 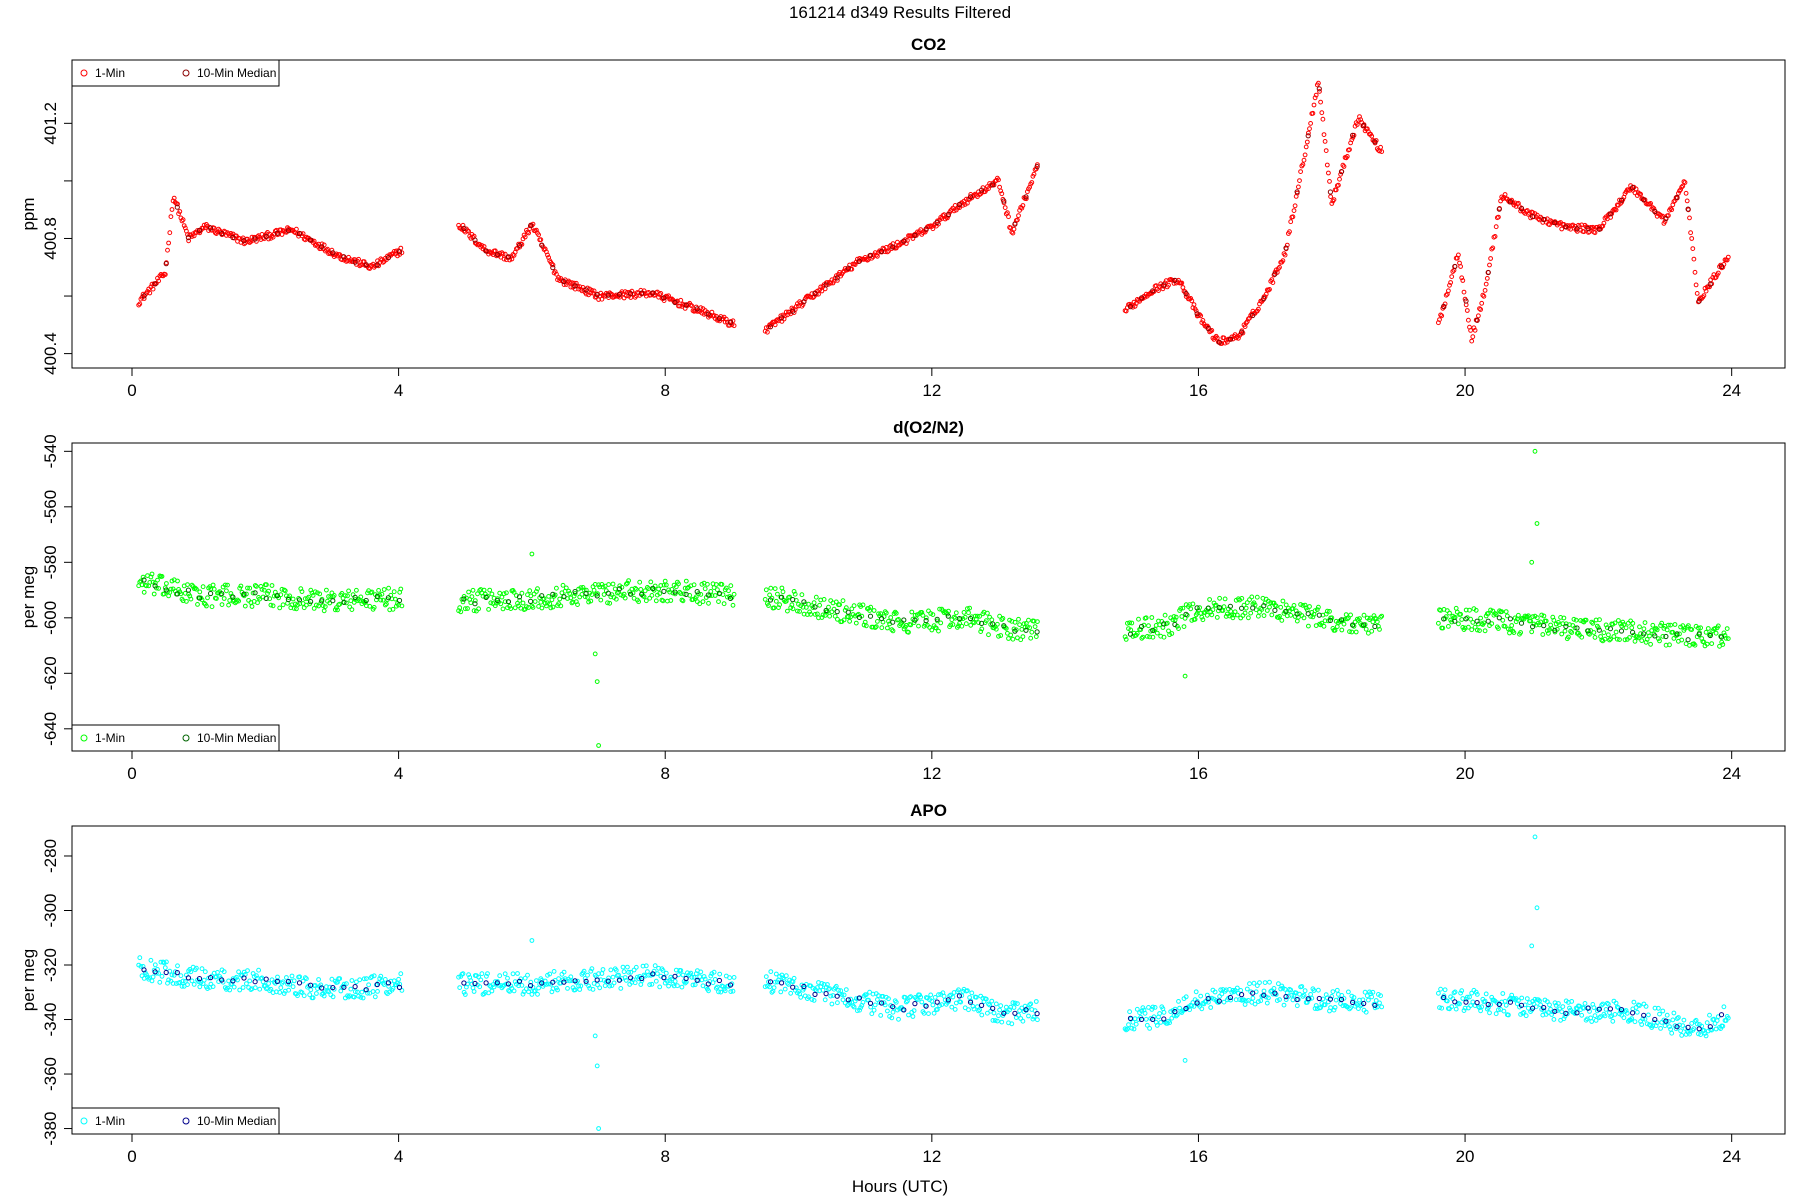 I want to click on x-tick-label: 20, so click(x=1465, y=773).